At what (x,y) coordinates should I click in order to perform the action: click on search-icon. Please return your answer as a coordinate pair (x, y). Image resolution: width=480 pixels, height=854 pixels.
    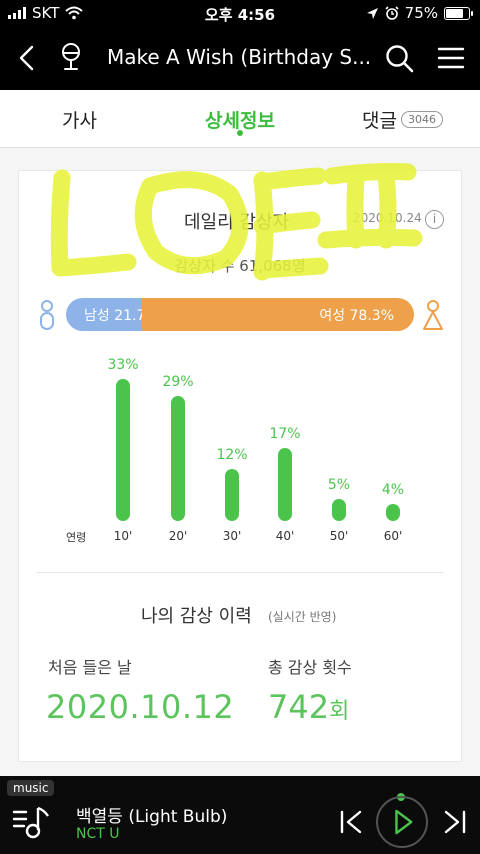
    Looking at the image, I should click on (399, 58).